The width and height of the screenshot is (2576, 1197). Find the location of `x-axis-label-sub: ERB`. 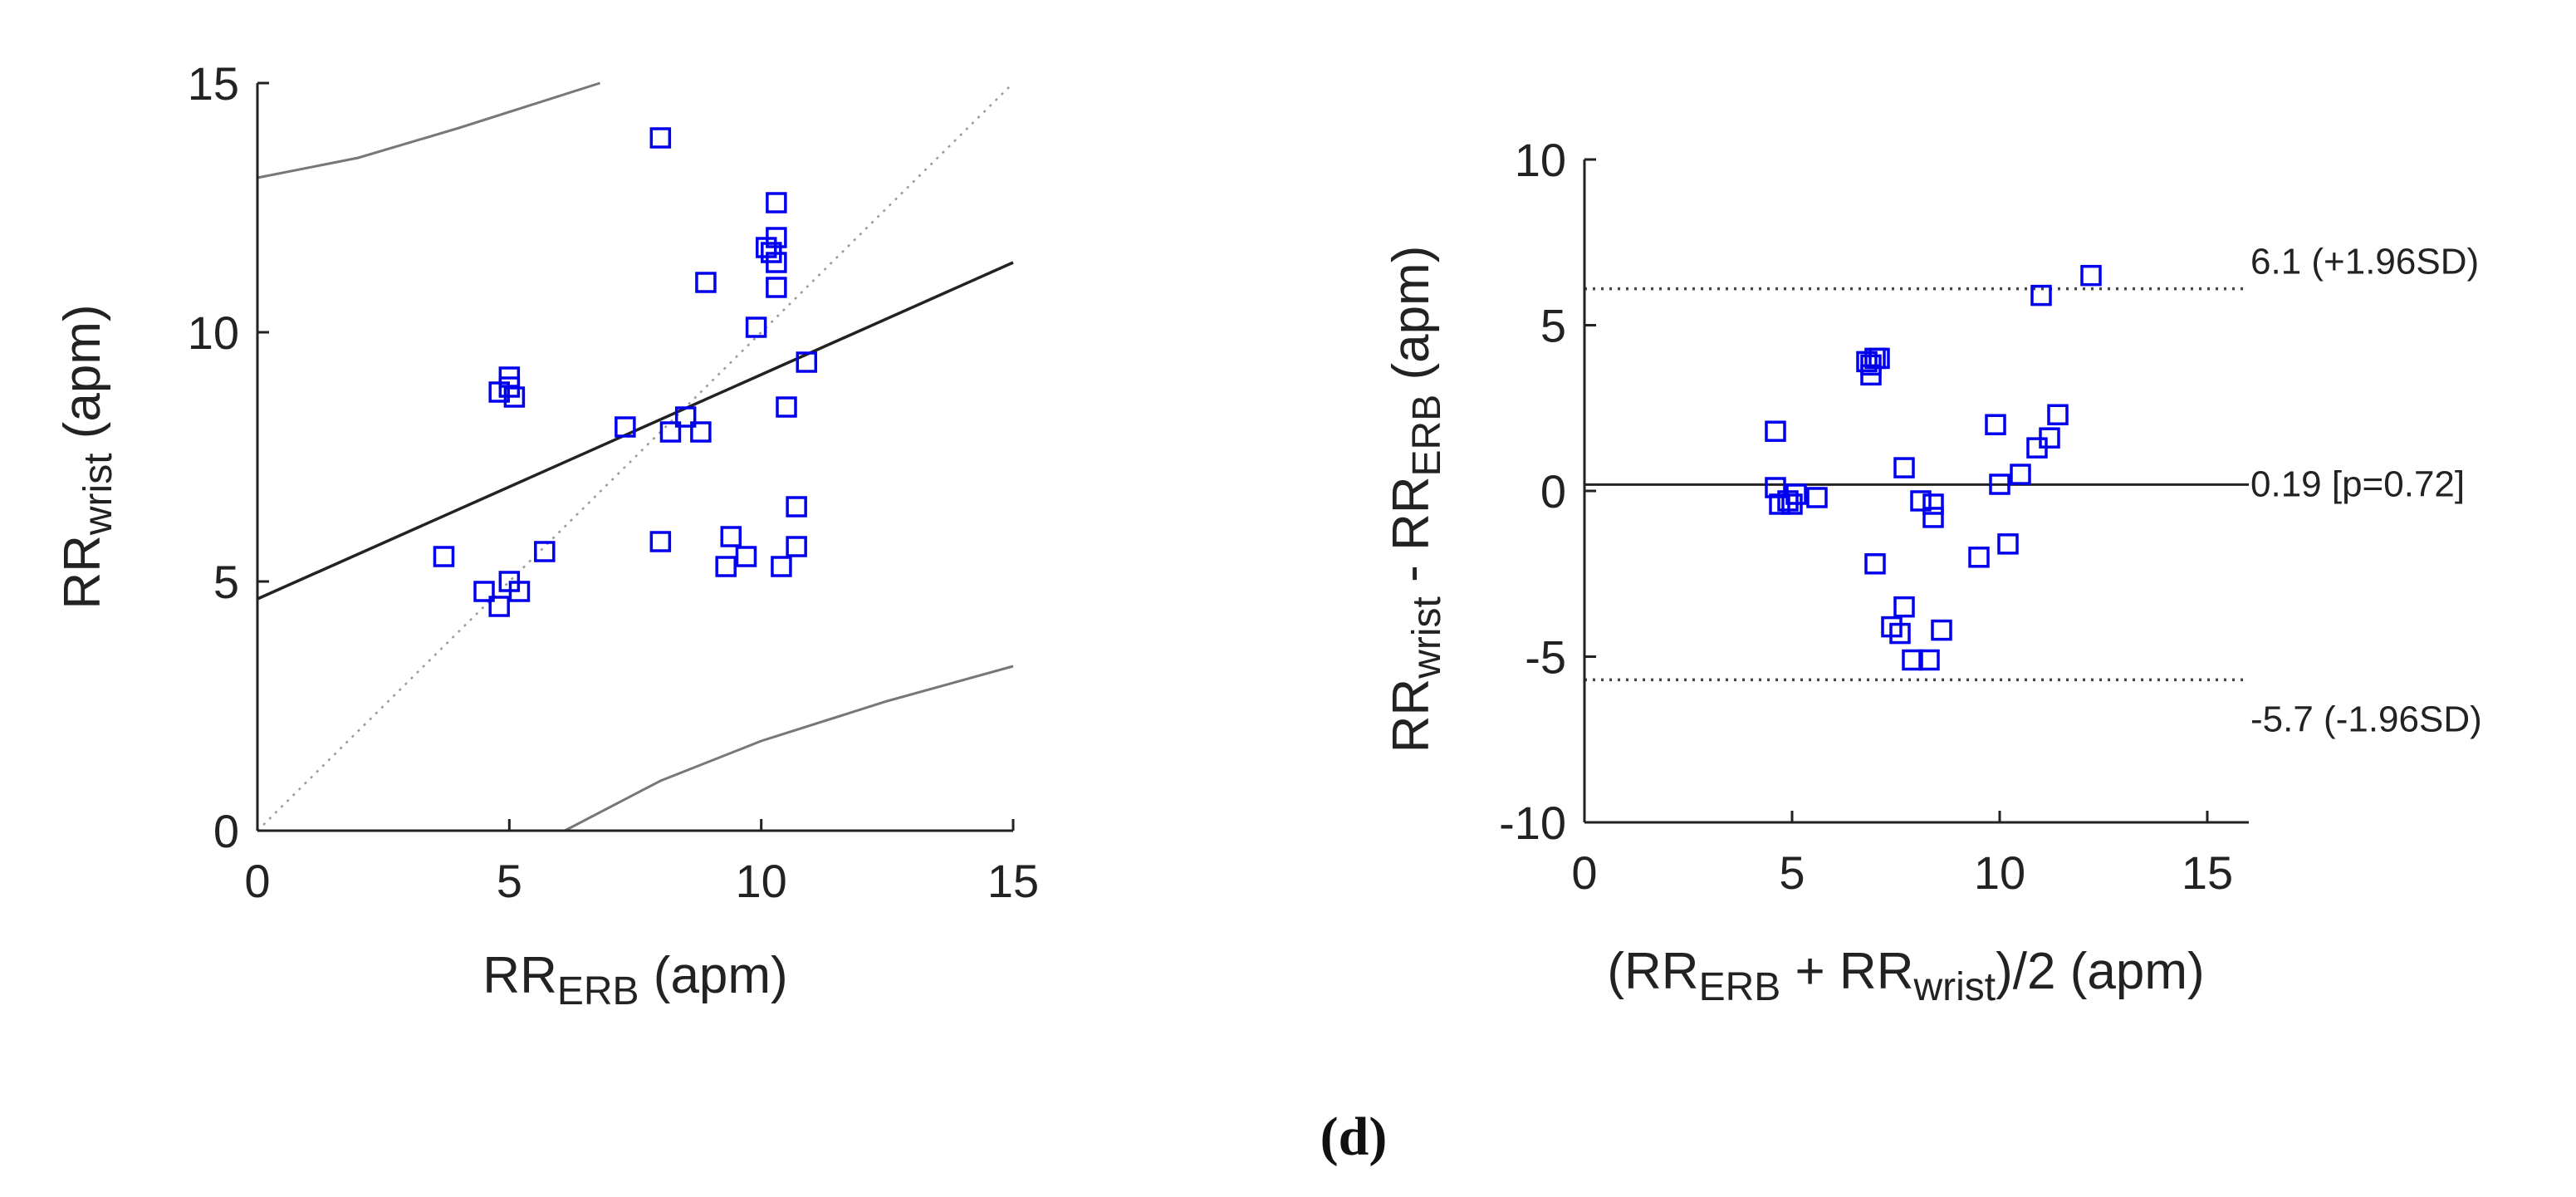

x-axis-label-sub: ERB is located at coordinates (598, 991).